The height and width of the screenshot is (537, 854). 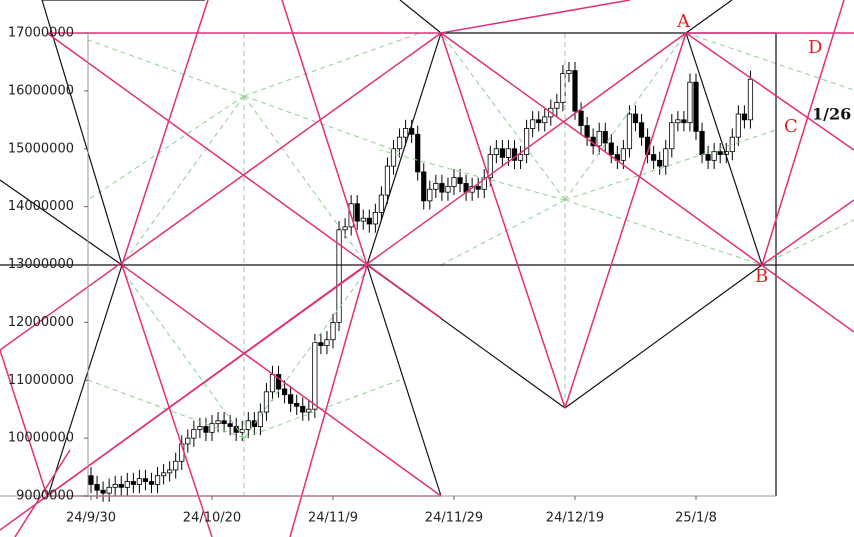 What do you see at coordinates (815, 47) in the screenshot?
I see `annotation: D` at bounding box center [815, 47].